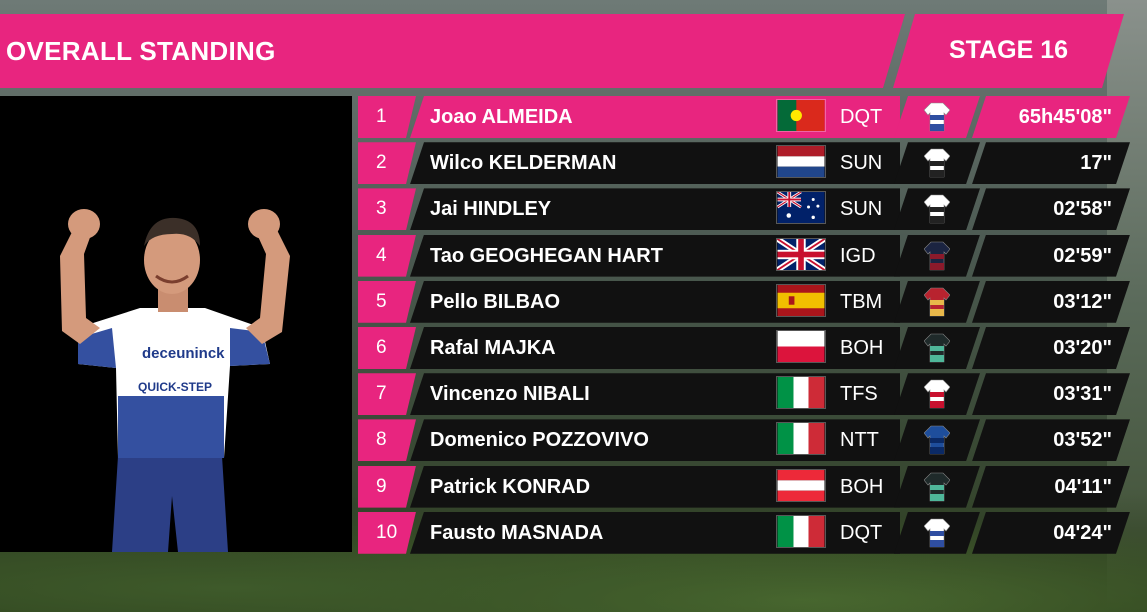 The height and width of the screenshot is (612, 1147). I want to click on portugal-flag-icon, so click(801, 115).